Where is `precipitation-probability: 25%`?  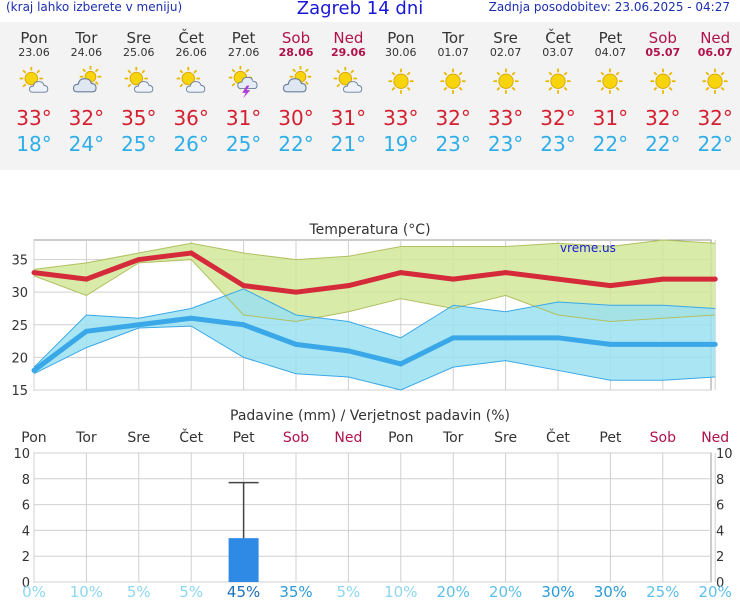
precipitation-probability: 25% is located at coordinates (662, 591).